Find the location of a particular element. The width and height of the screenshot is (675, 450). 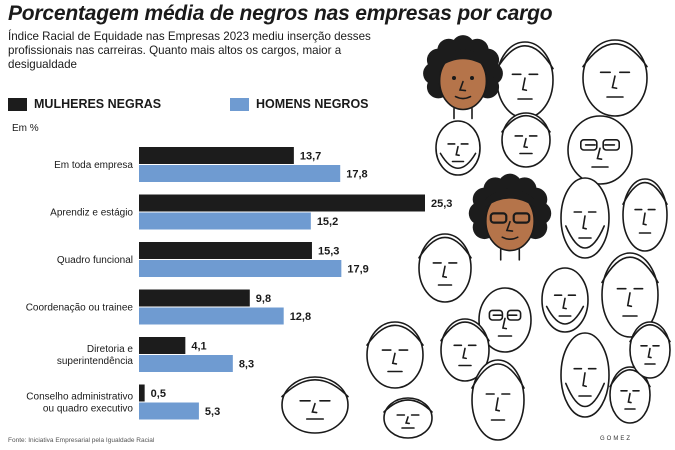

value-label-women: 0,5 is located at coordinates (158, 394).